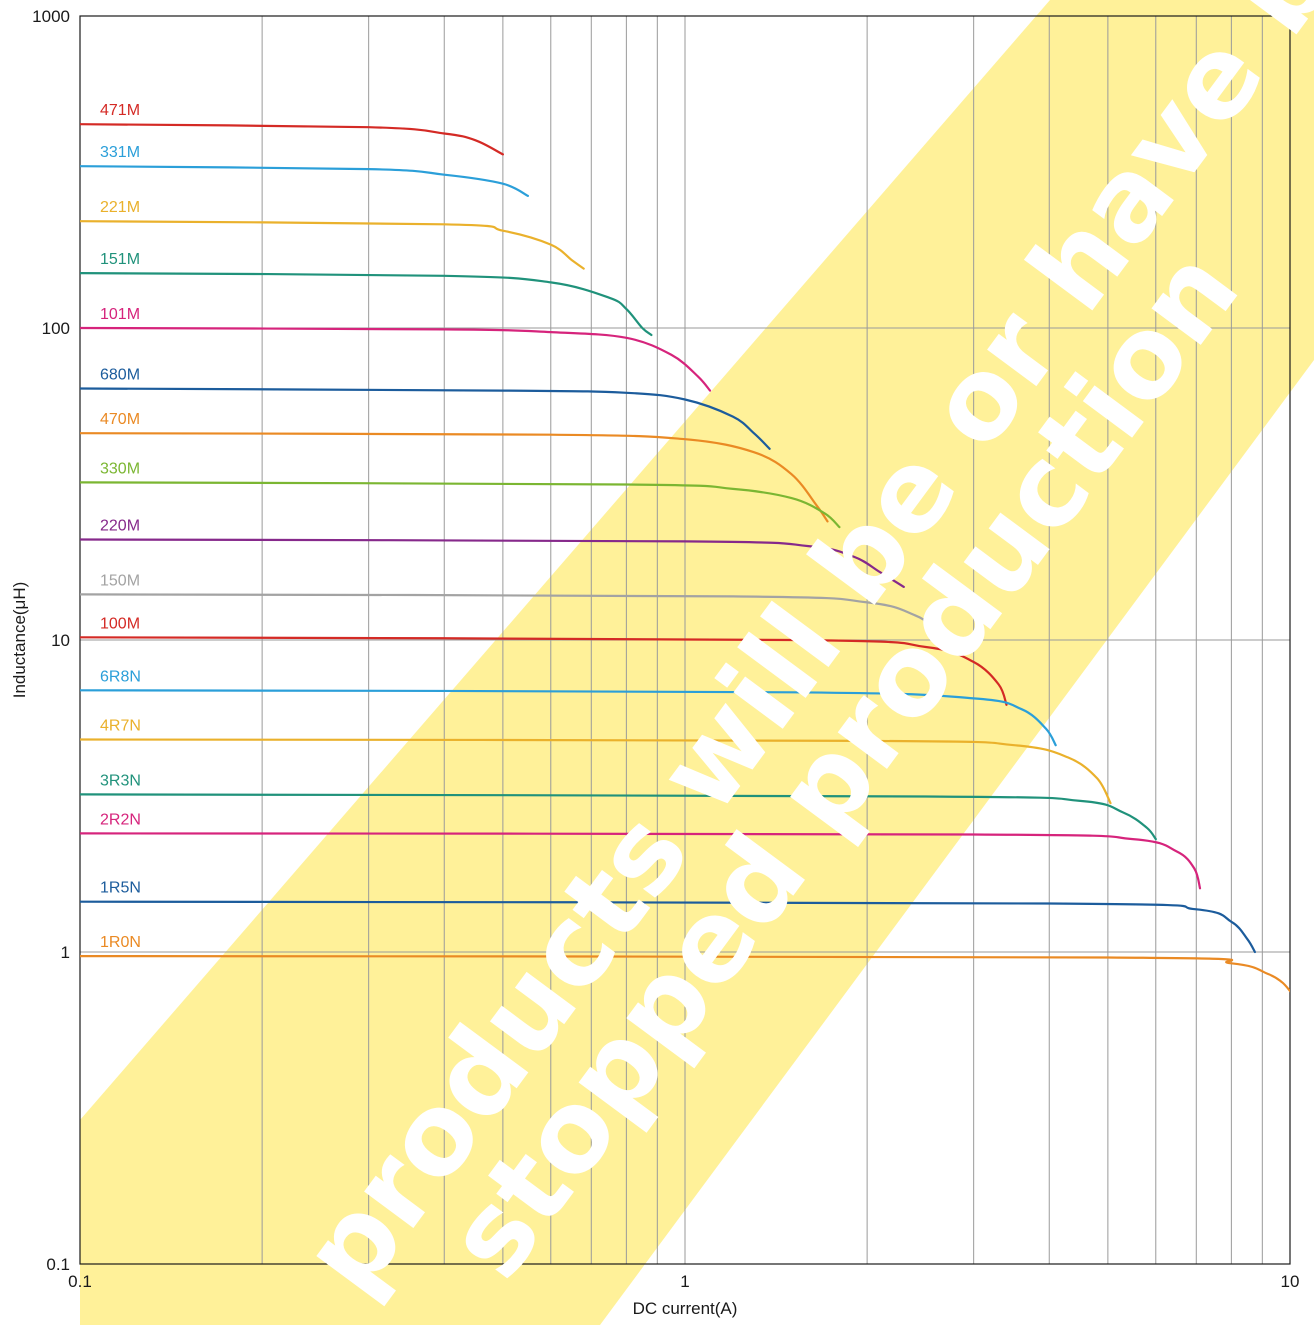 The height and width of the screenshot is (1325, 1314). I want to click on y-tick-label: 1, so click(65, 952).